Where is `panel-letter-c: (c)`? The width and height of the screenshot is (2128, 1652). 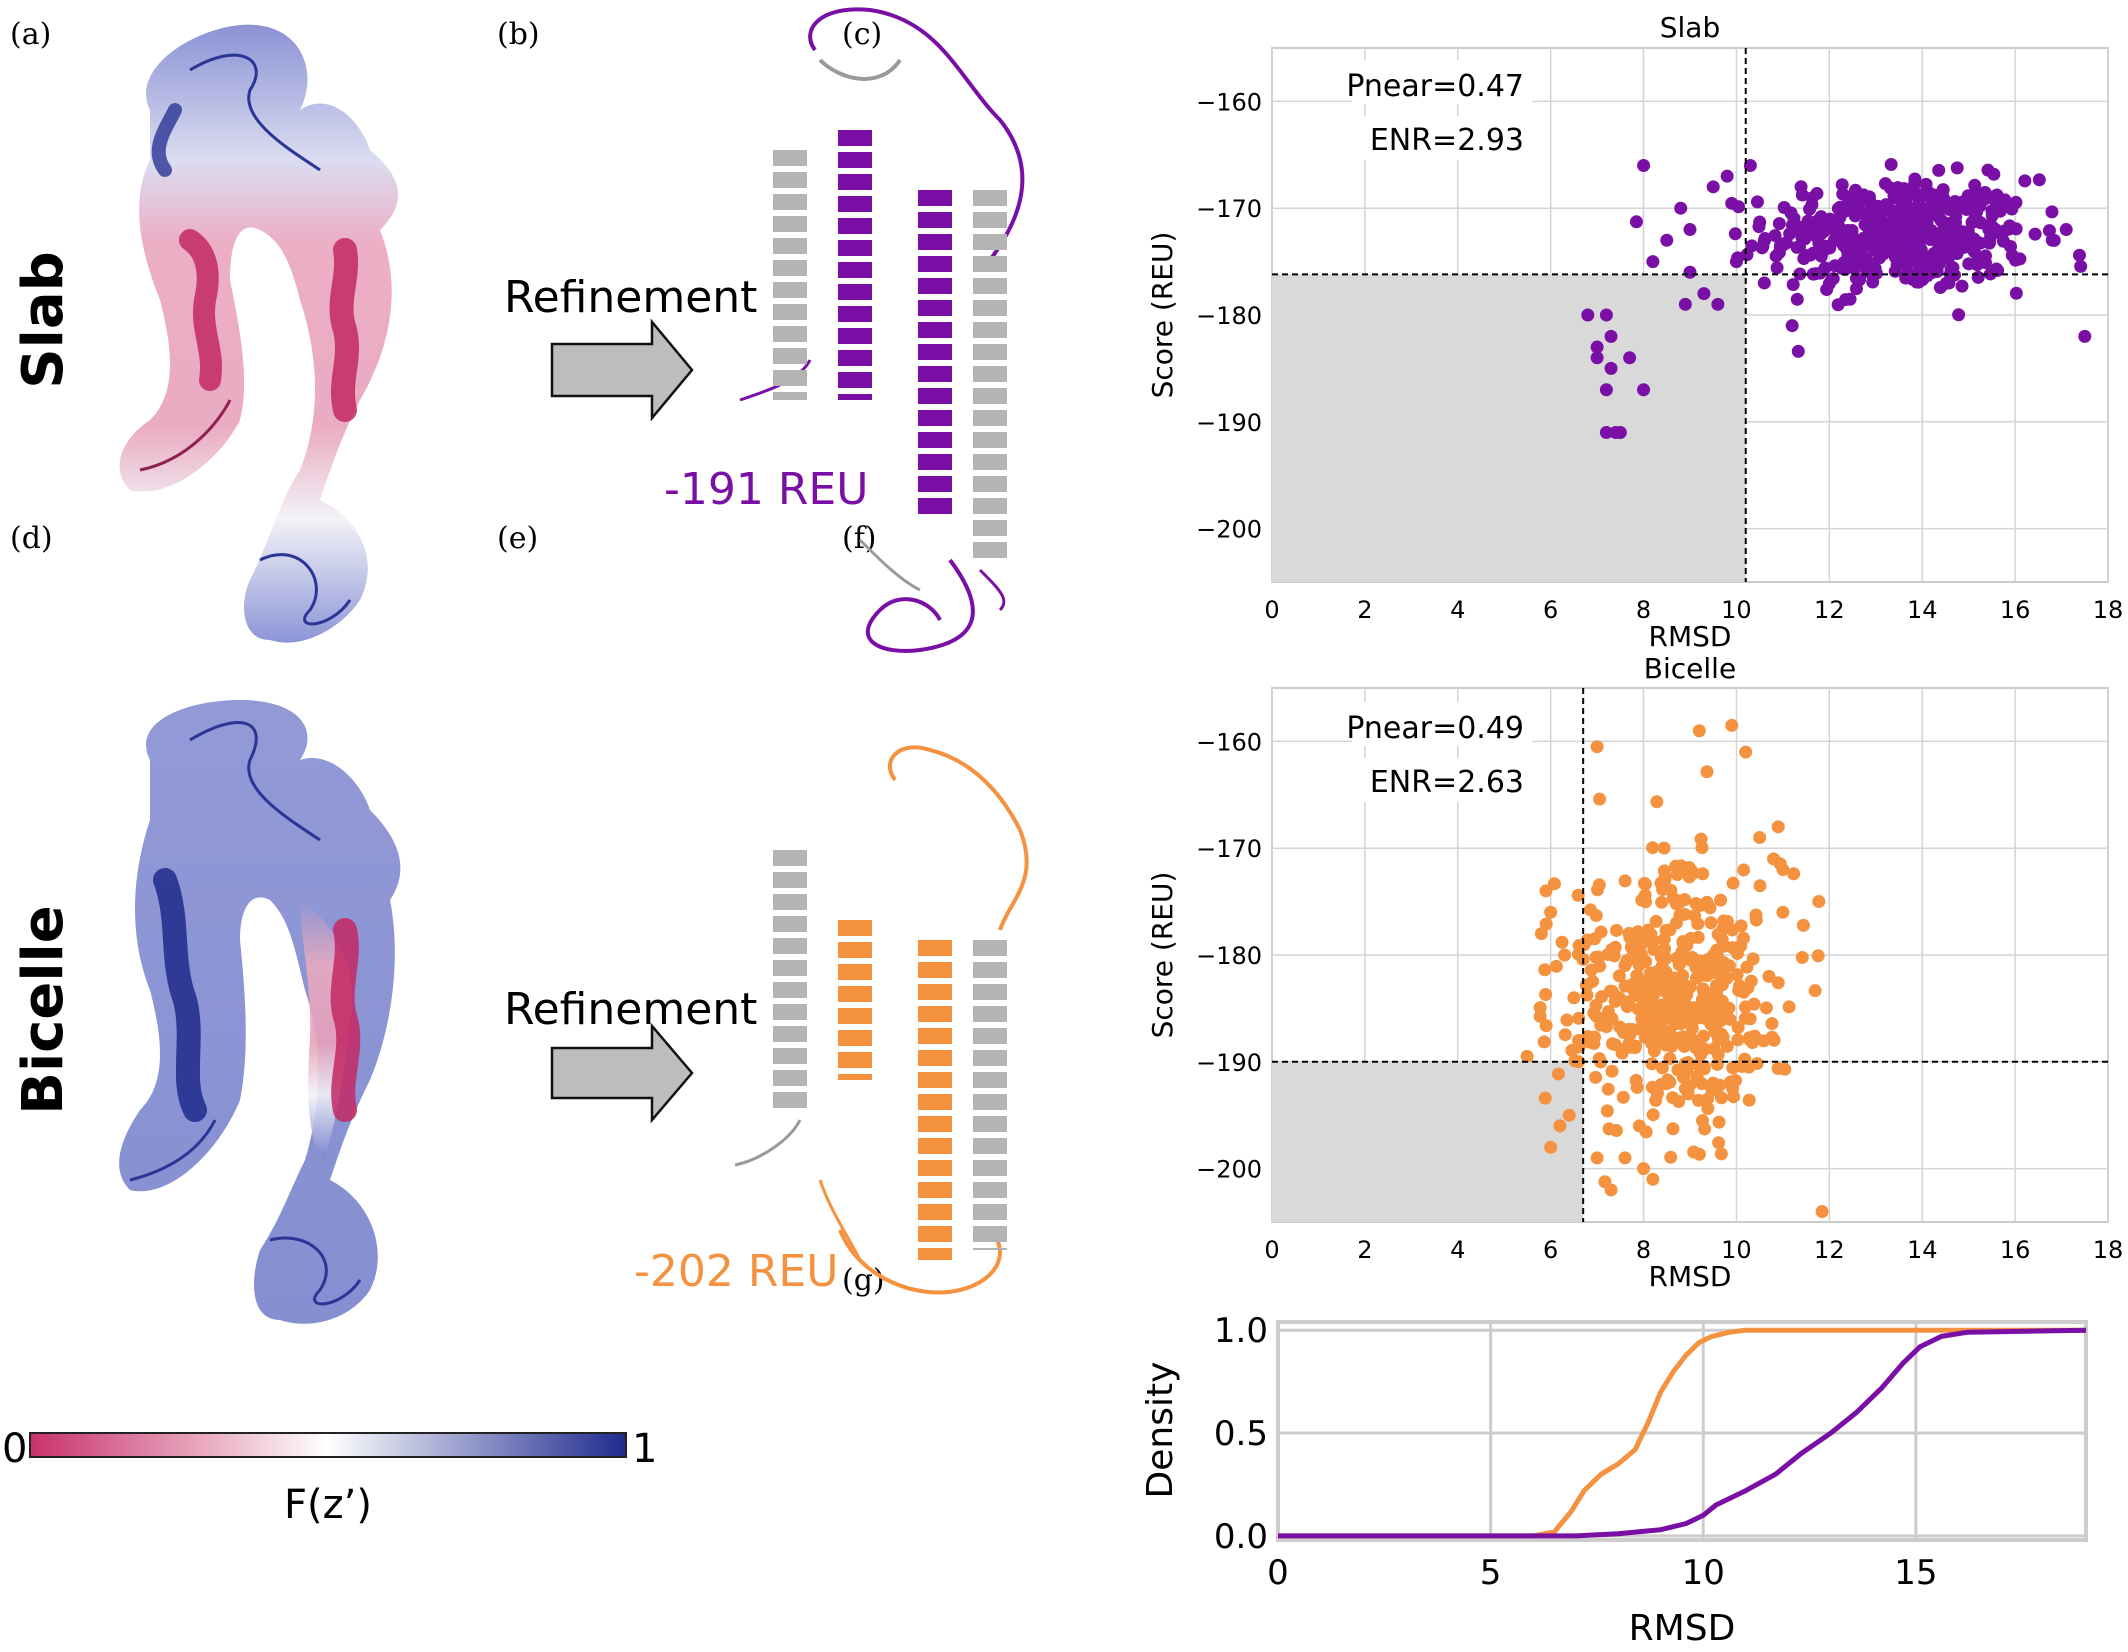
panel-letter-c: (c) is located at coordinates (862, 34).